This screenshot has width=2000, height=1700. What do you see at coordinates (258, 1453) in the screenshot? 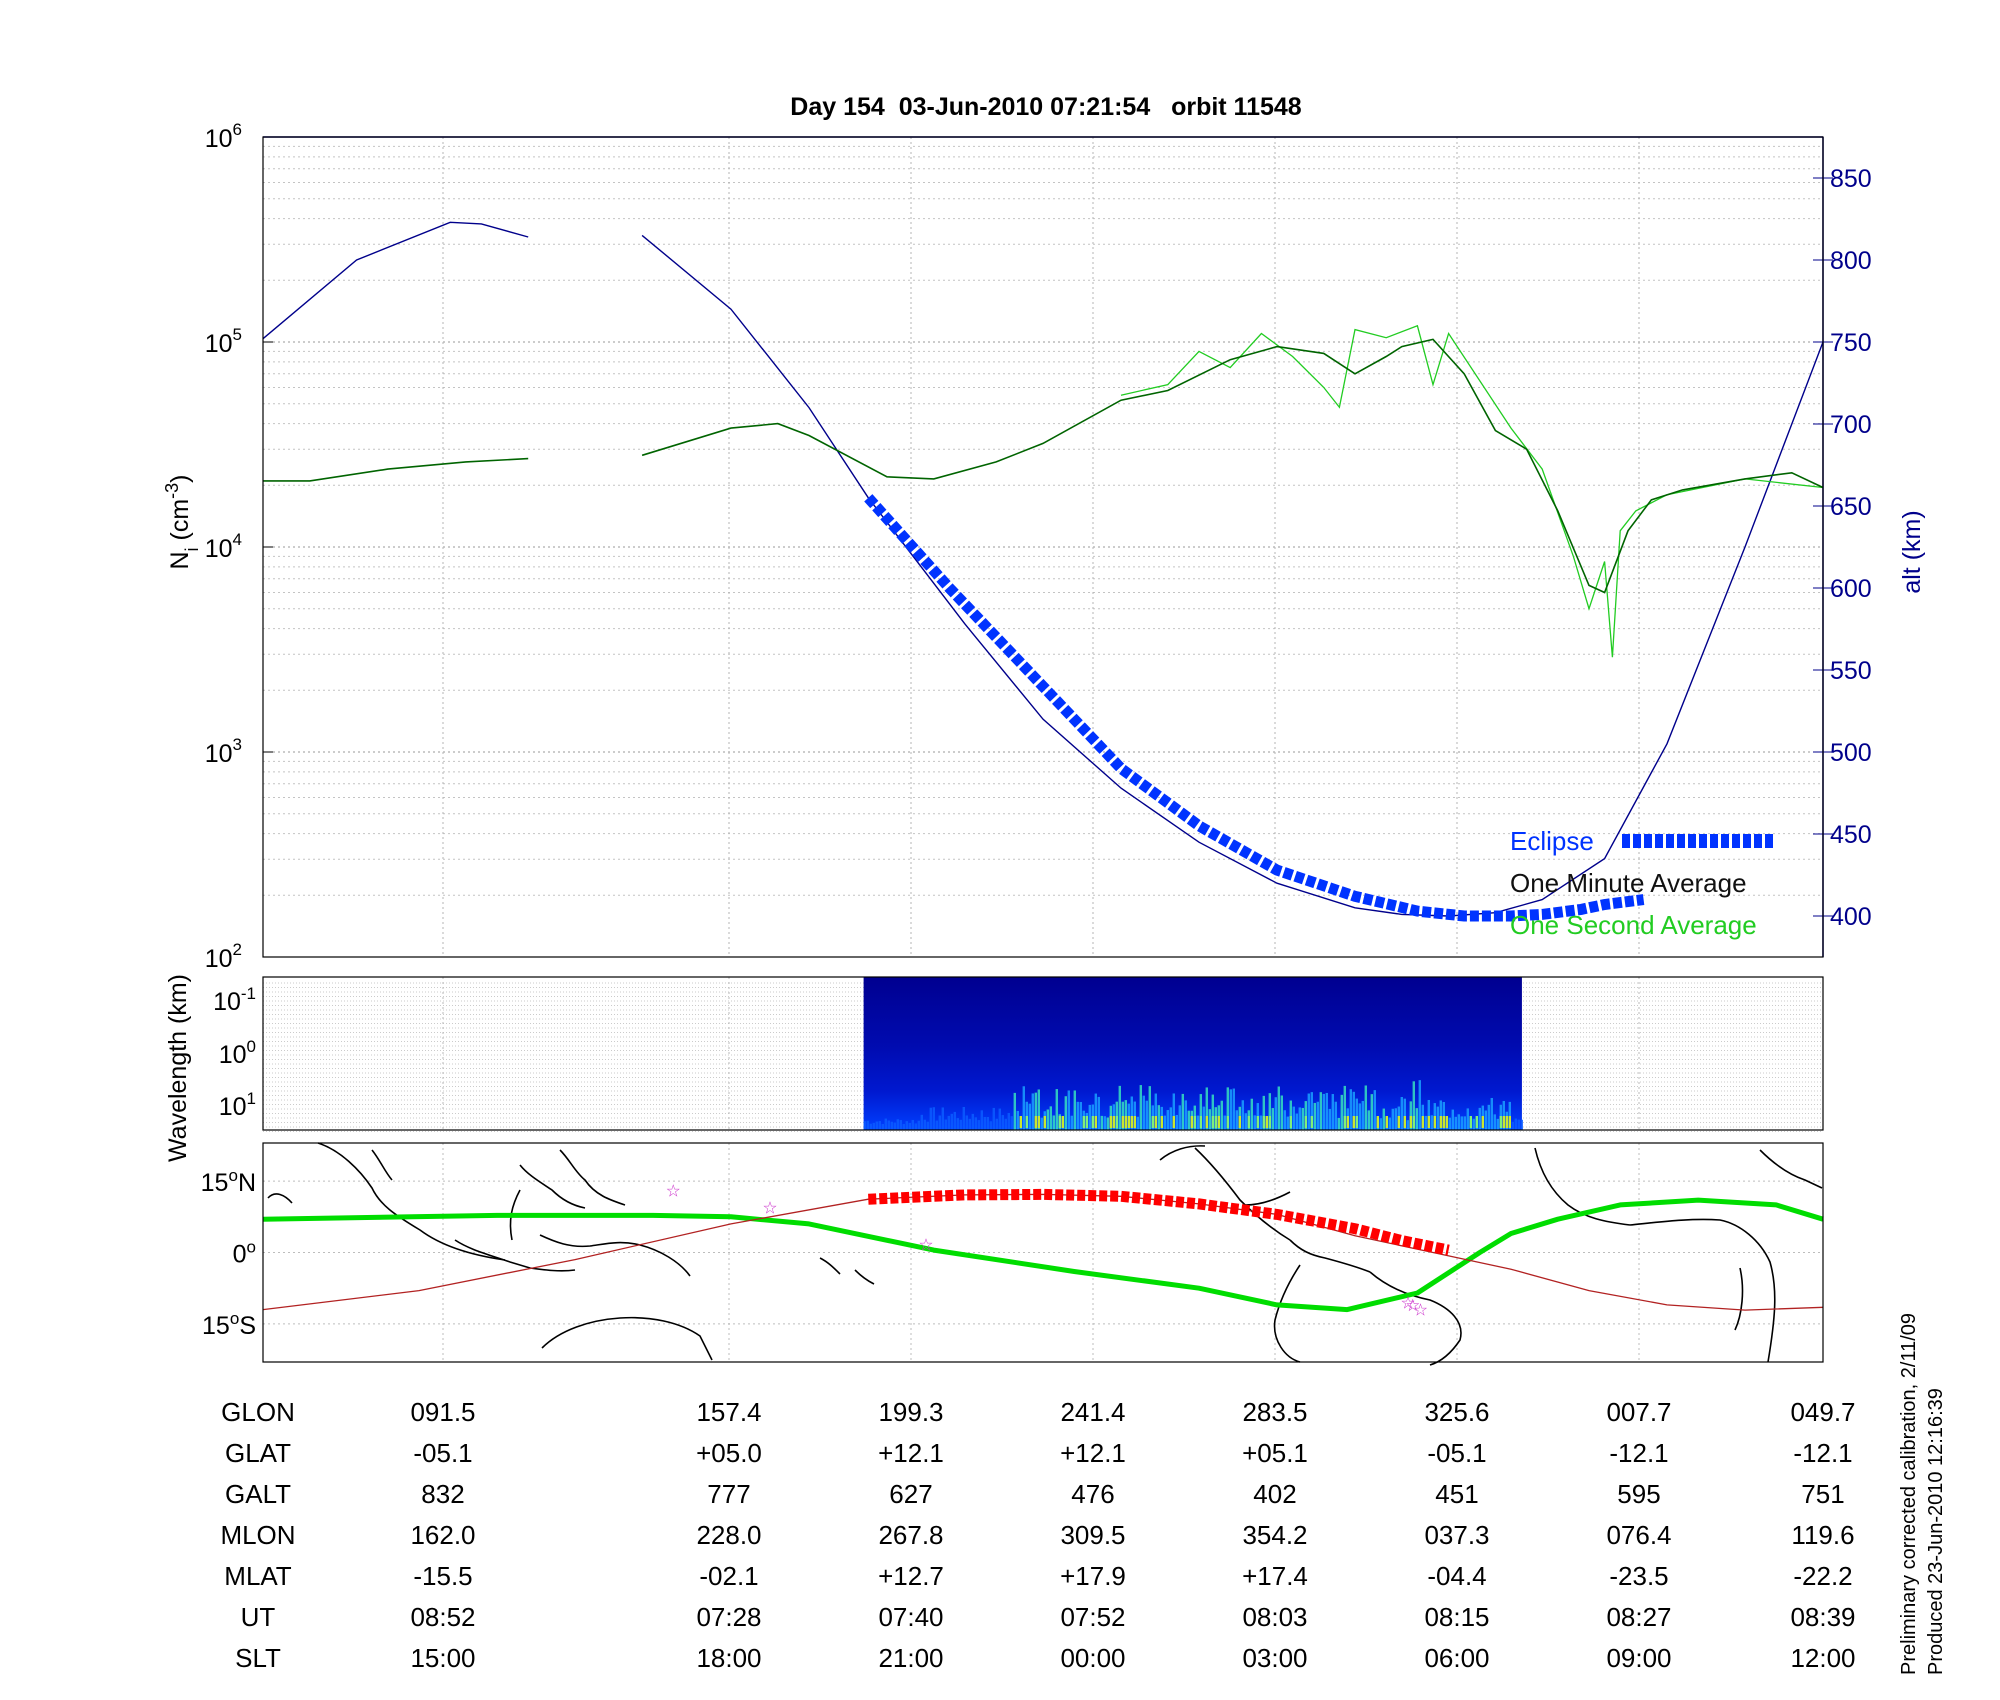
I see `table-row-label: GLAT` at bounding box center [258, 1453].